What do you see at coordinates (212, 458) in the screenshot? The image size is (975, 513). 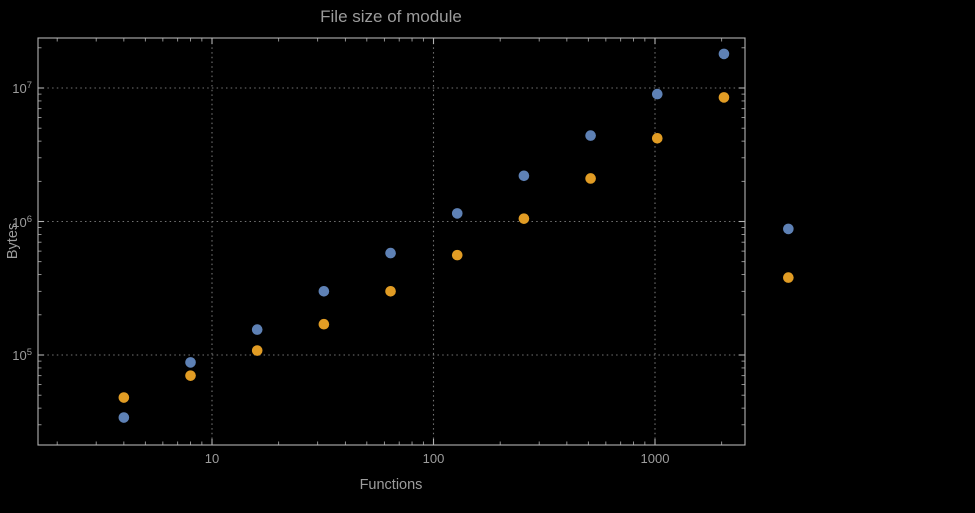 I see `x-tick-label: 10` at bounding box center [212, 458].